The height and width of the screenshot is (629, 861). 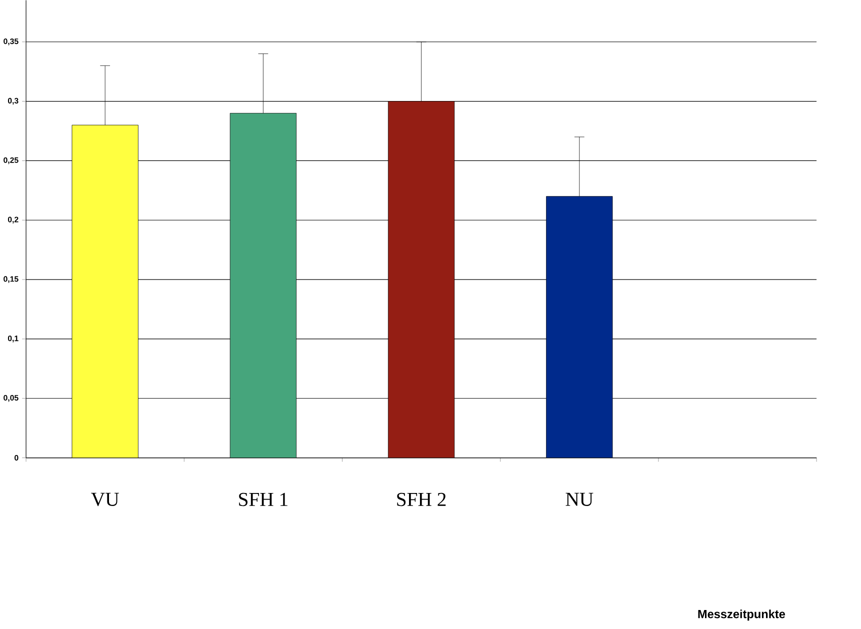 I want to click on x-tick-label: SFH 1, so click(x=263, y=499).